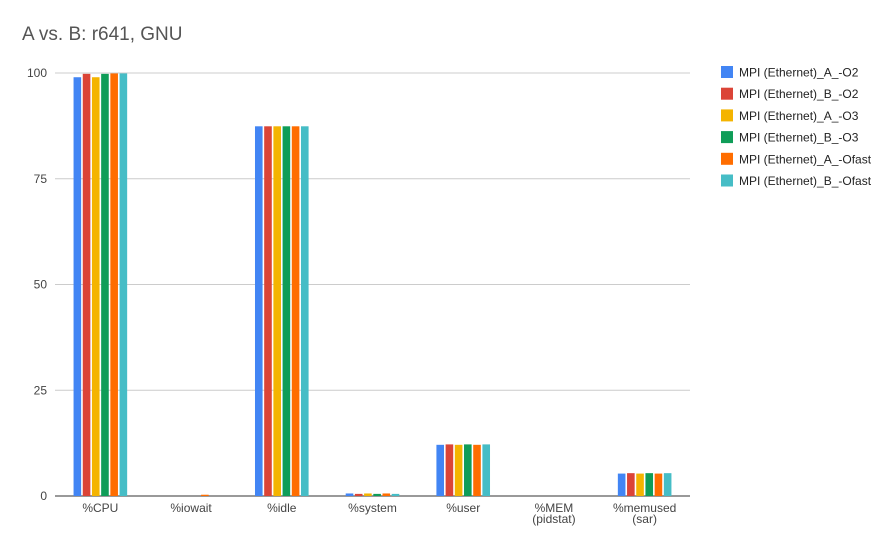 The width and height of the screenshot is (894, 551). Describe the element at coordinates (41, 179) in the screenshot. I see `y-tick-label: 75` at that location.